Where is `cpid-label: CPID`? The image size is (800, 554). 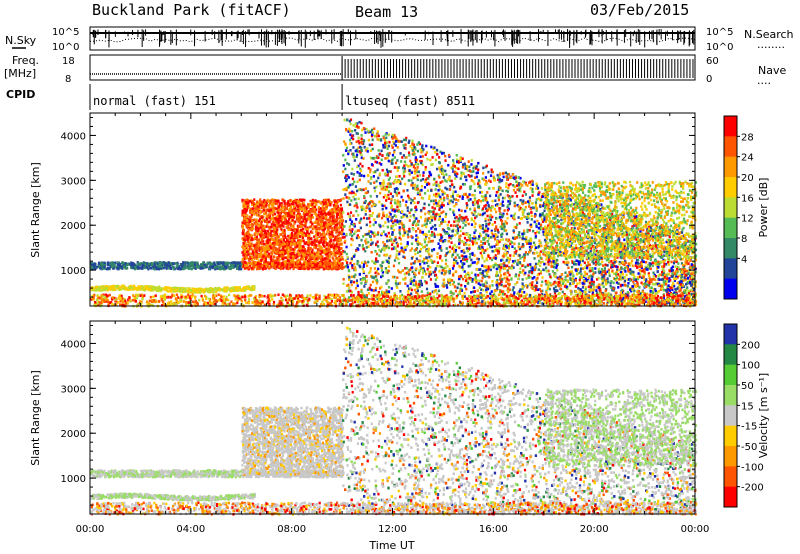 cpid-label: CPID is located at coordinates (20, 94).